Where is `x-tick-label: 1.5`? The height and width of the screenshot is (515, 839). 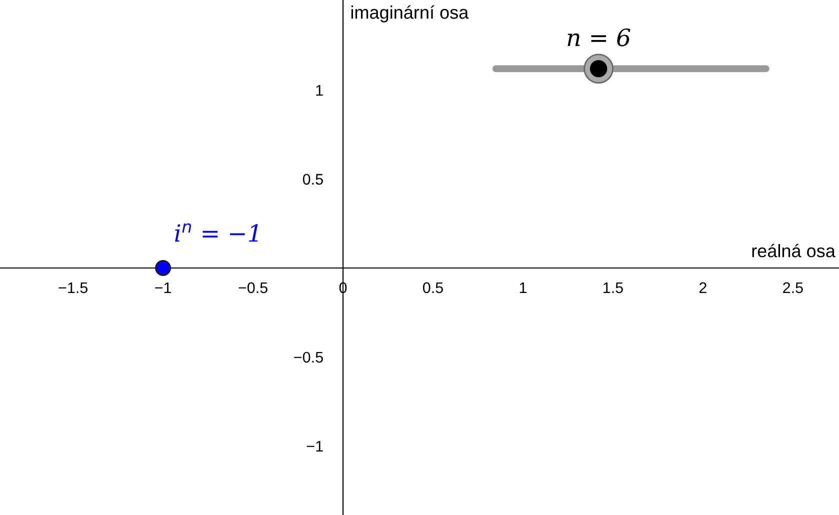
x-tick-label: 1.5 is located at coordinates (613, 288).